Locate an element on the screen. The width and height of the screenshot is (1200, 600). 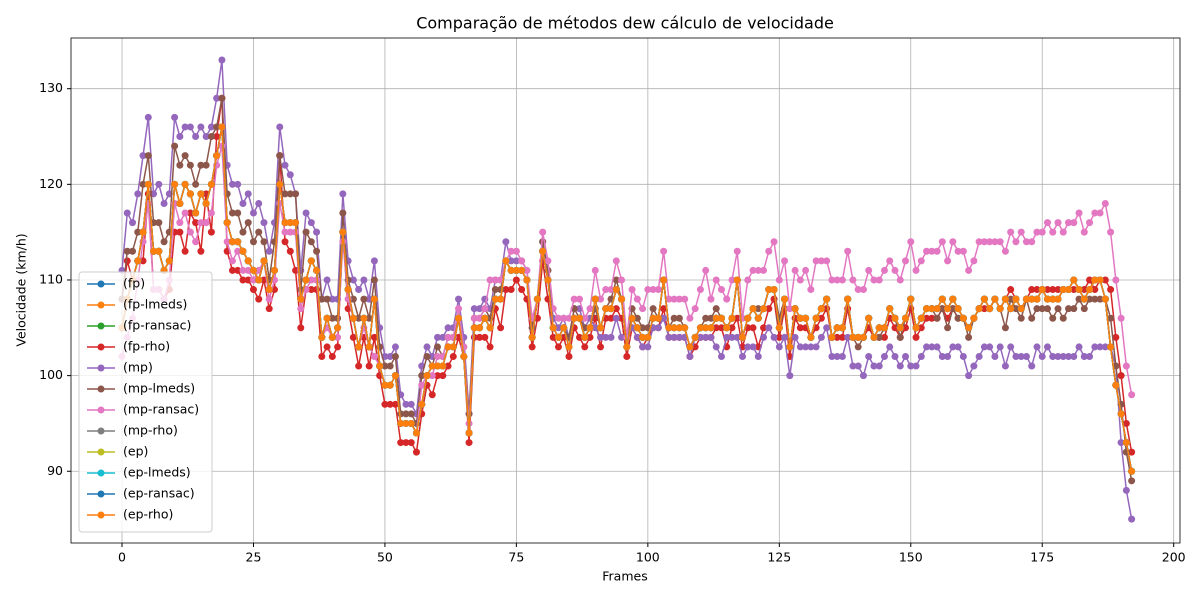
legend-label: (fp-lmeds) is located at coordinates (155, 304).